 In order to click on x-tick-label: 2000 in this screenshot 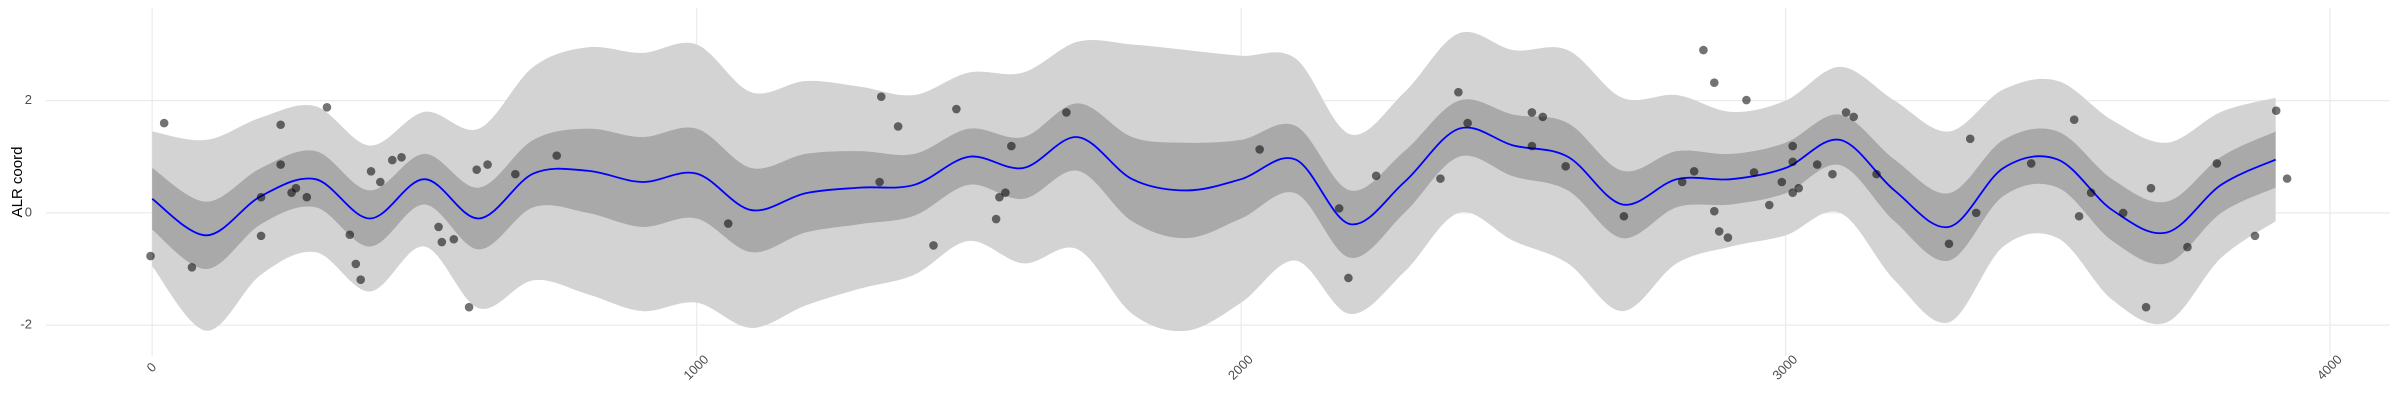, I will do `click(1240, 367)`.